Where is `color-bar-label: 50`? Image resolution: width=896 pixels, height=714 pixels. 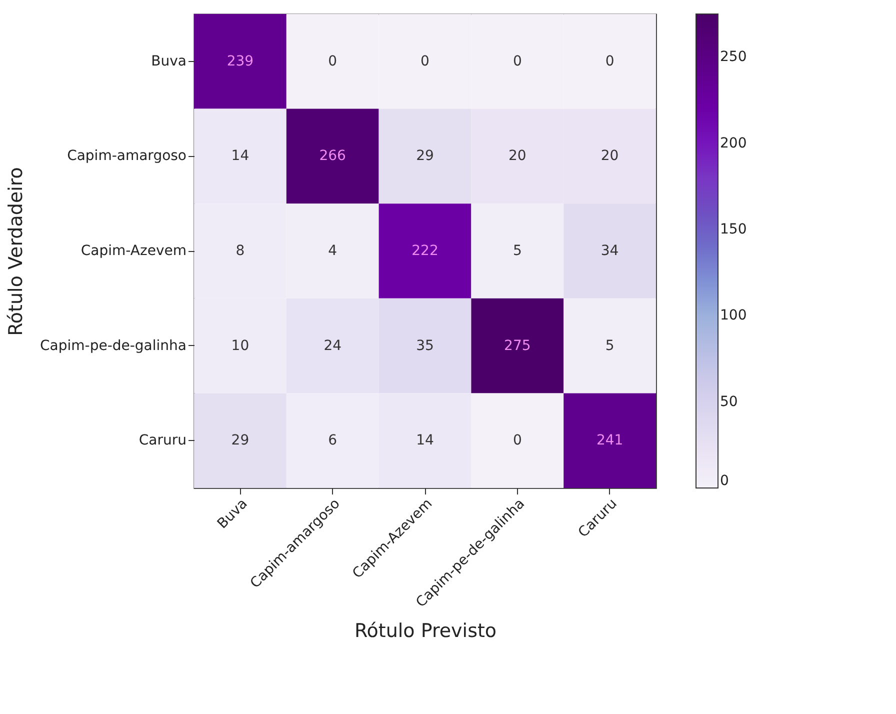
color-bar-label: 50 is located at coordinates (729, 402).